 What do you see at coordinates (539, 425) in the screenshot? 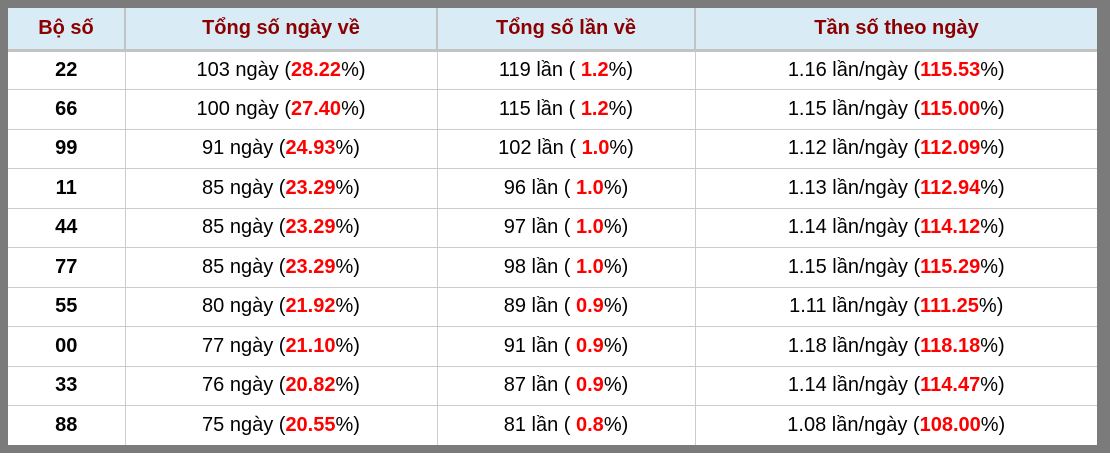
I see `value-text: 81 lần (` at bounding box center [539, 425].